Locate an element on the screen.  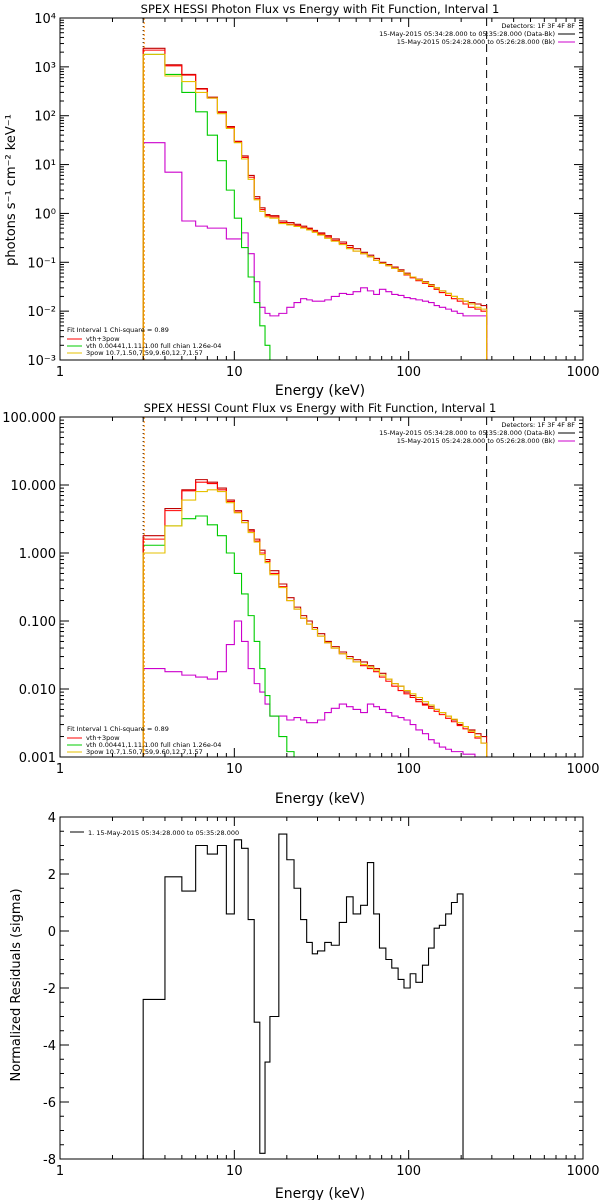
panel2-series-total is located at coordinates (315, 619).